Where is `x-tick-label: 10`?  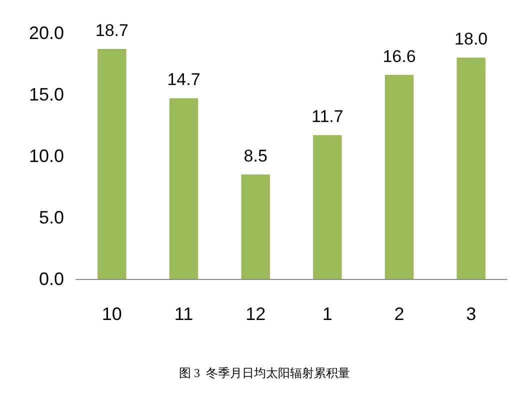 x-tick-label: 10 is located at coordinates (112, 314).